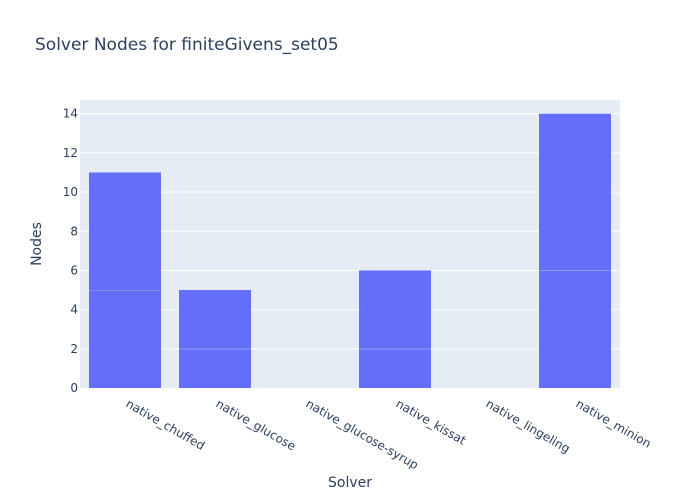 Image resolution: width=700 pixels, height=500 pixels. I want to click on y-axis-ticks: 0 2 4 6 8 10 12 14, so click(70, 251).